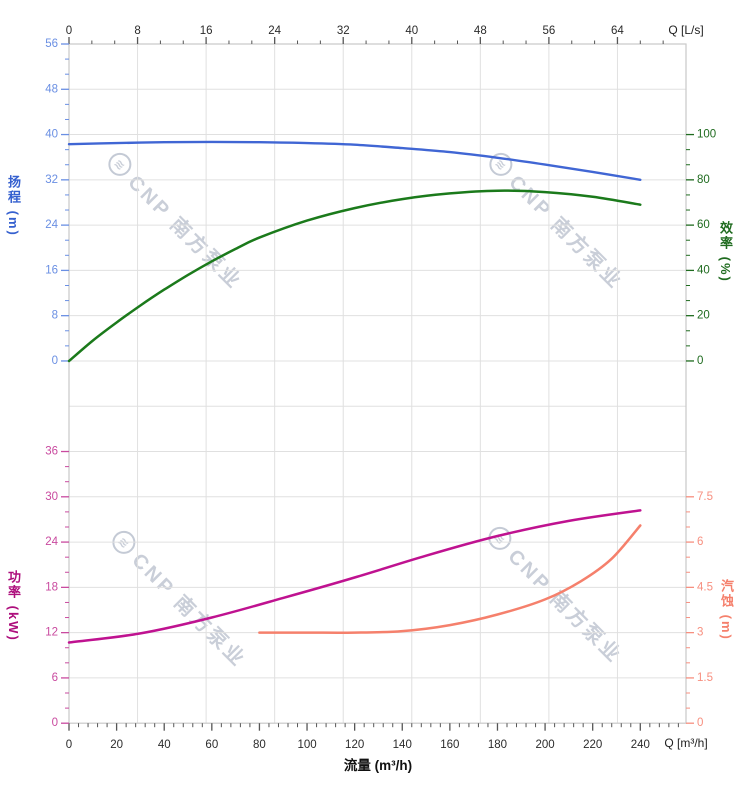  What do you see at coordinates (51, 270) in the screenshot?
I see `head-axis-tick-label: 16` at bounding box center [51, 270].